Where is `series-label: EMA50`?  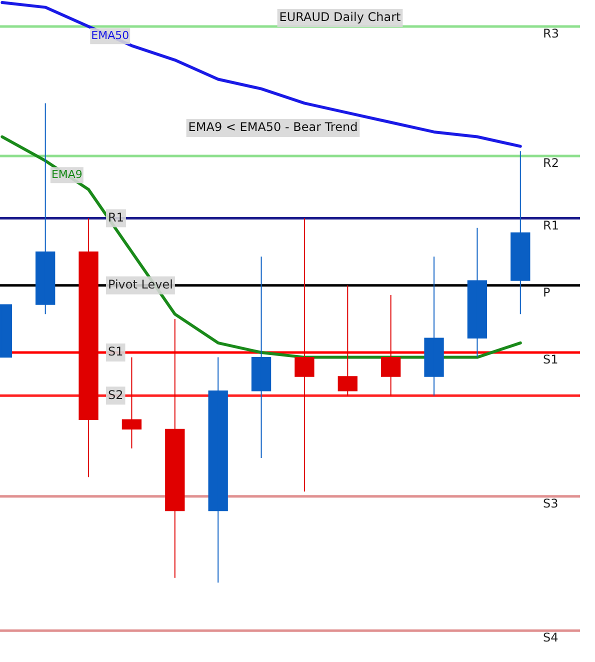 series-label: EMA50 is located at coordinates (110, 35).